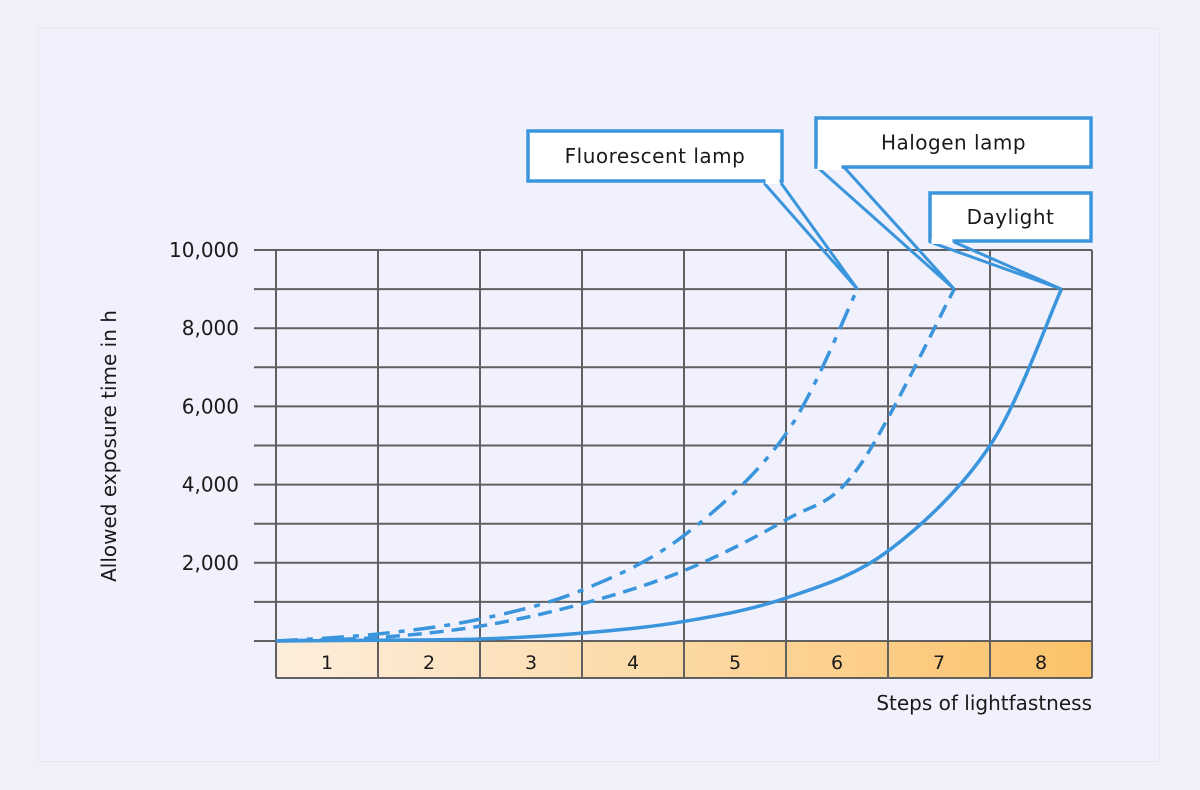 This screenshot has width=1200, height=790. Describe the element at coordinates (109, 446) in the screenshot. I see `y-axis-label: Allowed exposure time in h` at that location.